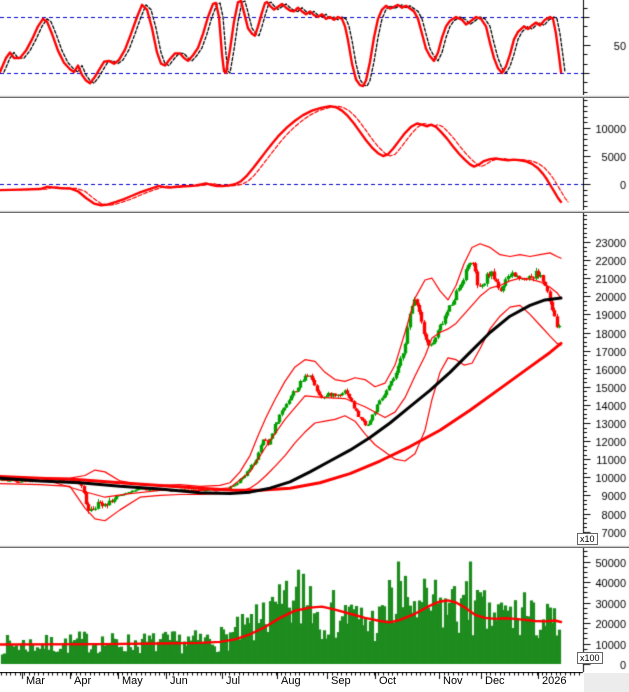  What do you see at coordinates (314, 47) in the screenshot?
I see `stochastic-panel-canvas` at bounding box center [314, 47].